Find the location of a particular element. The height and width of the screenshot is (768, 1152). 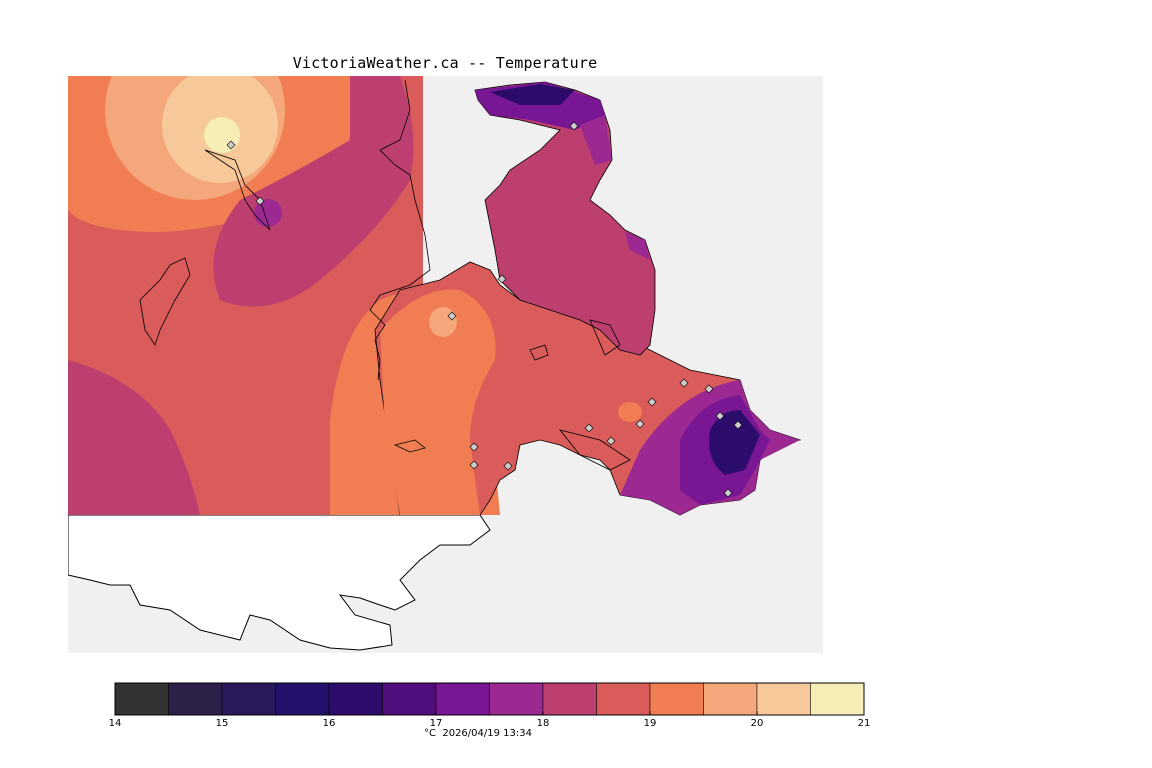

legend-tick-label: 17 is located at coordinates (436, 723).